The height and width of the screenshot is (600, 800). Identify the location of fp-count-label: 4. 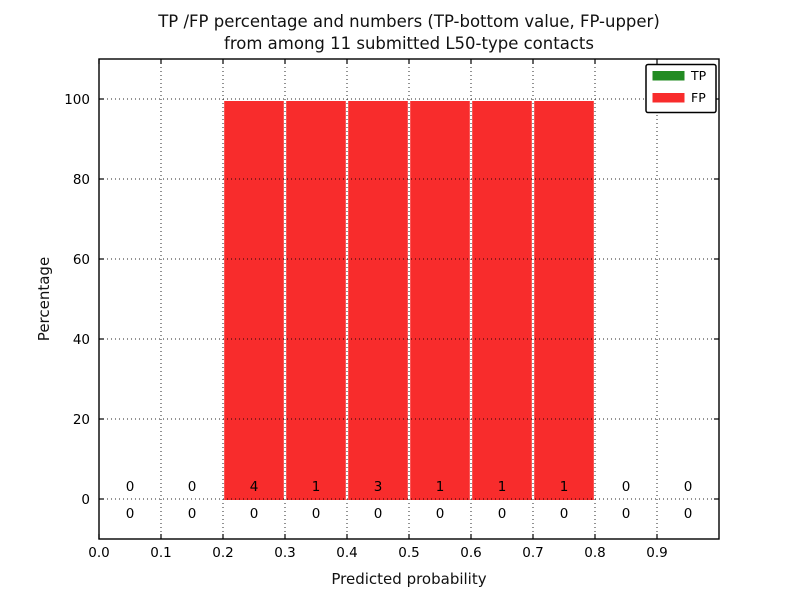
(254, 487).